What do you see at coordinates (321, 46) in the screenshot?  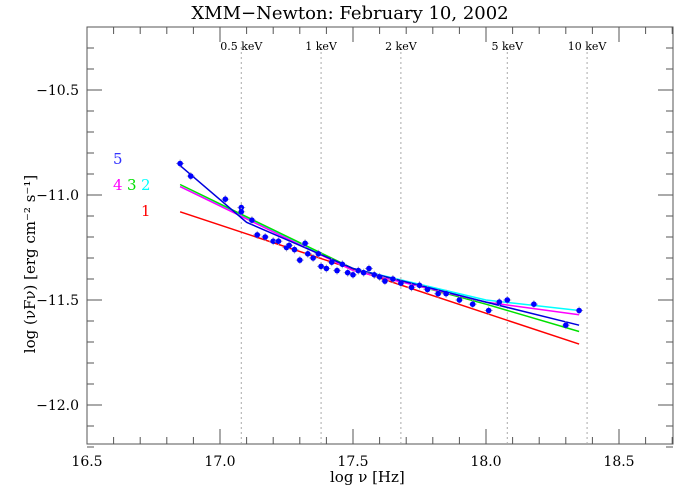 I see `energy-marker-label: 1 keV` at bounding box center [321, 46].